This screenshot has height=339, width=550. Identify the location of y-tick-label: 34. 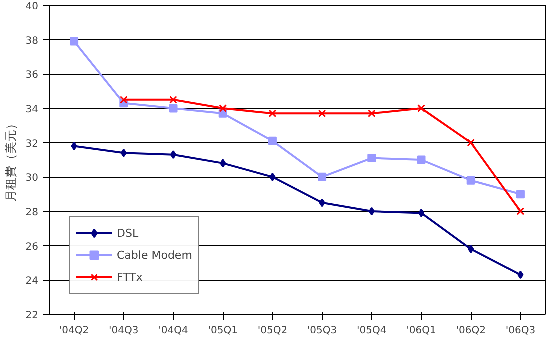
(32, 110).